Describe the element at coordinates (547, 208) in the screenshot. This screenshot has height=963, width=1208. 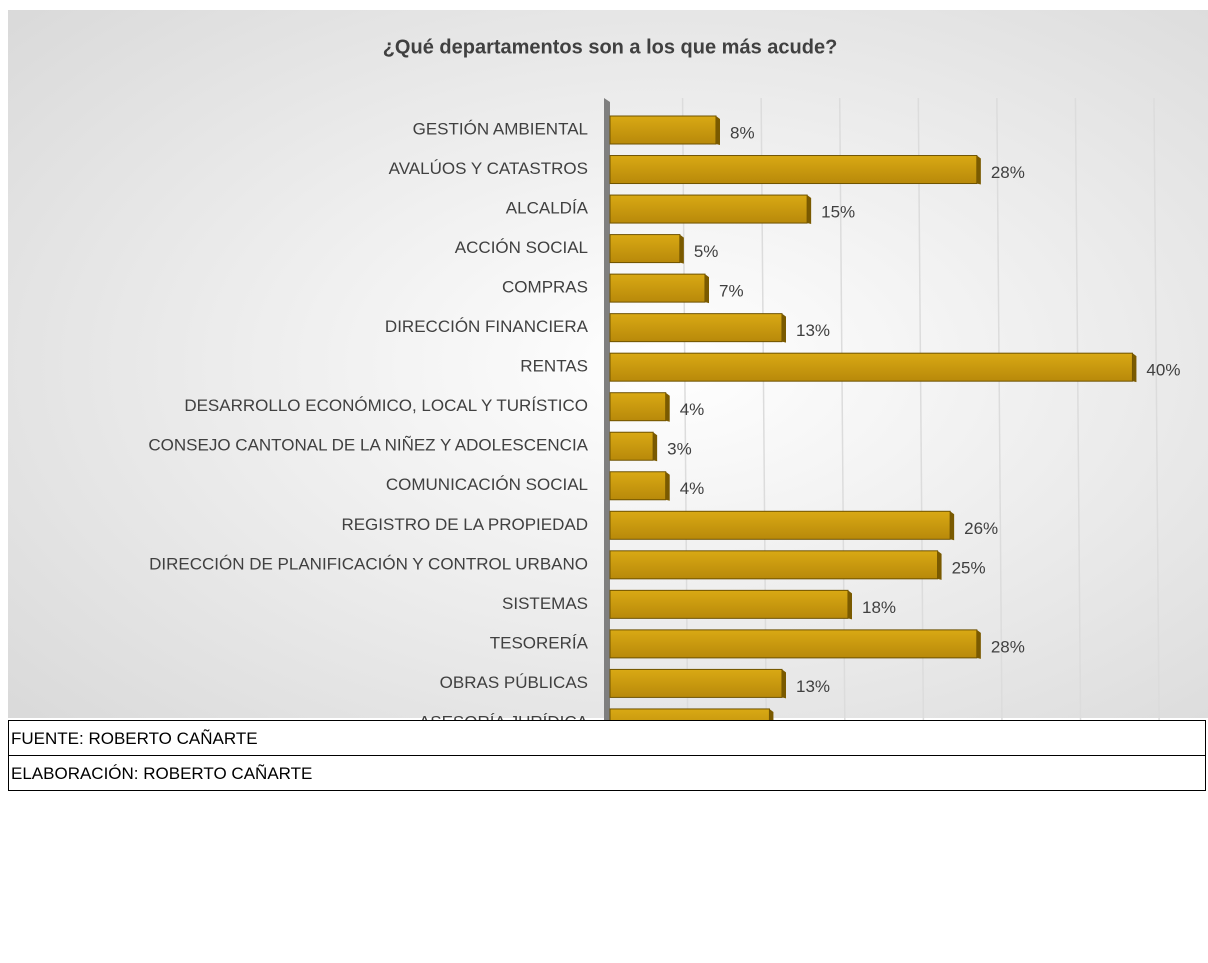
I see `y-tick-label: ALCALDÍA` at that location.